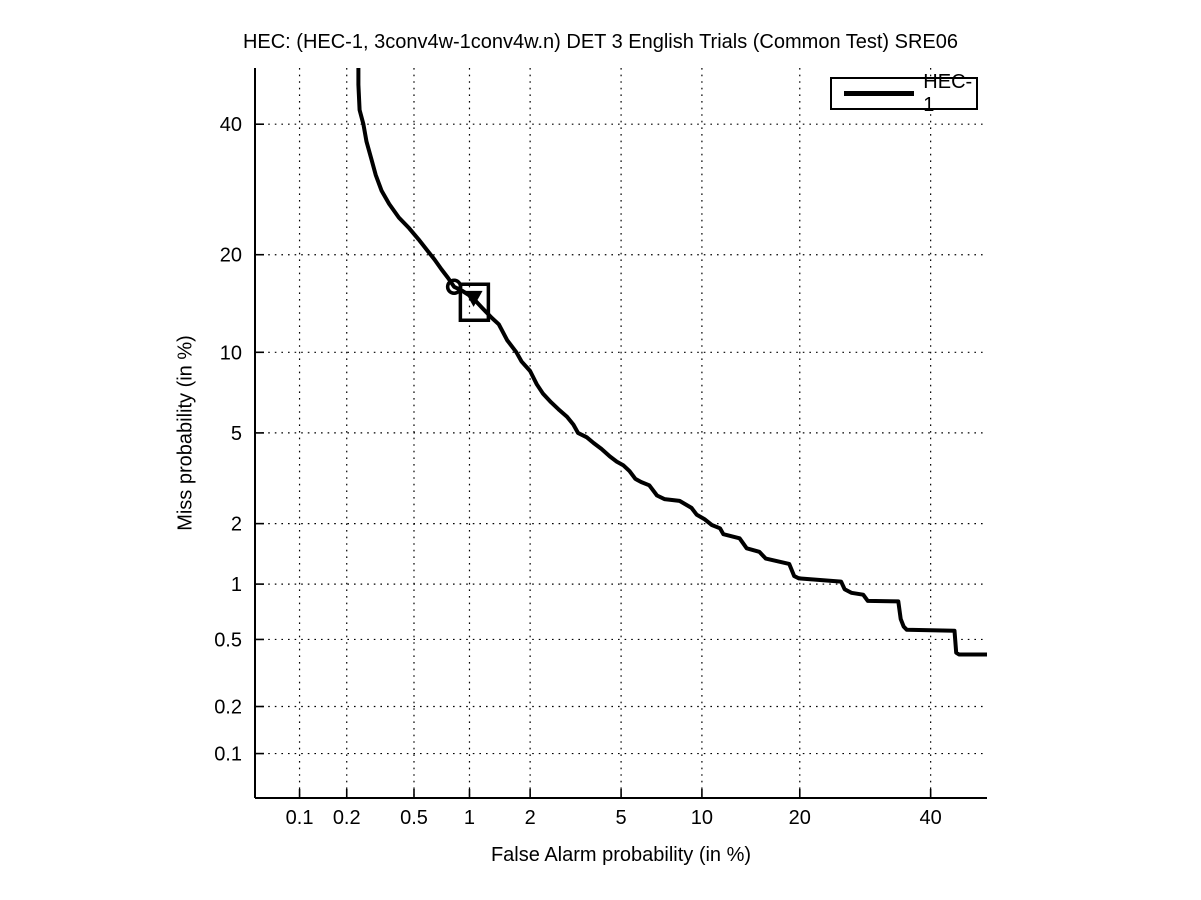  What do you see at coordinates (228, 640) in the screenshot?
I see `y-tick-label: 0.5` at bounding box center [228, 640].